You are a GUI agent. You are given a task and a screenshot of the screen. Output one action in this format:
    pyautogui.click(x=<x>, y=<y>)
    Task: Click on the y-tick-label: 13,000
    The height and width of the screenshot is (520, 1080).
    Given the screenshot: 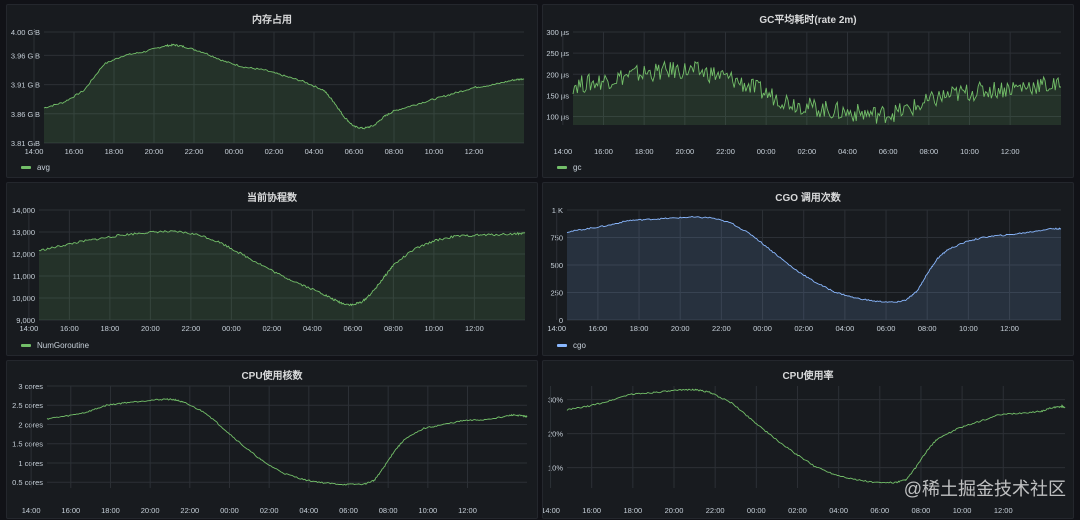 What is the action you would take?
    pyautogui.click(x=23, y=232)
    